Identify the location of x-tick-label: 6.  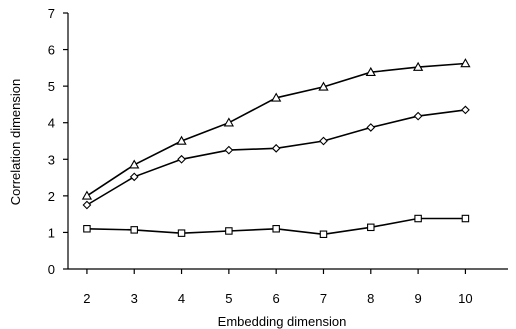
(276, 298).